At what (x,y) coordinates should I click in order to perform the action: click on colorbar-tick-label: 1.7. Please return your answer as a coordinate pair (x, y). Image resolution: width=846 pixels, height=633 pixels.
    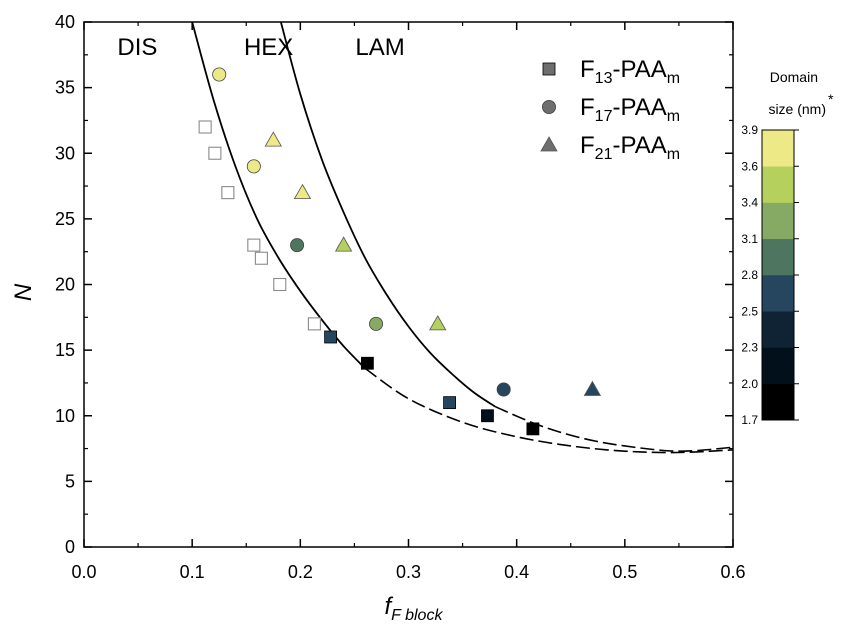
    Looking at the image, I should click on (749, 420).